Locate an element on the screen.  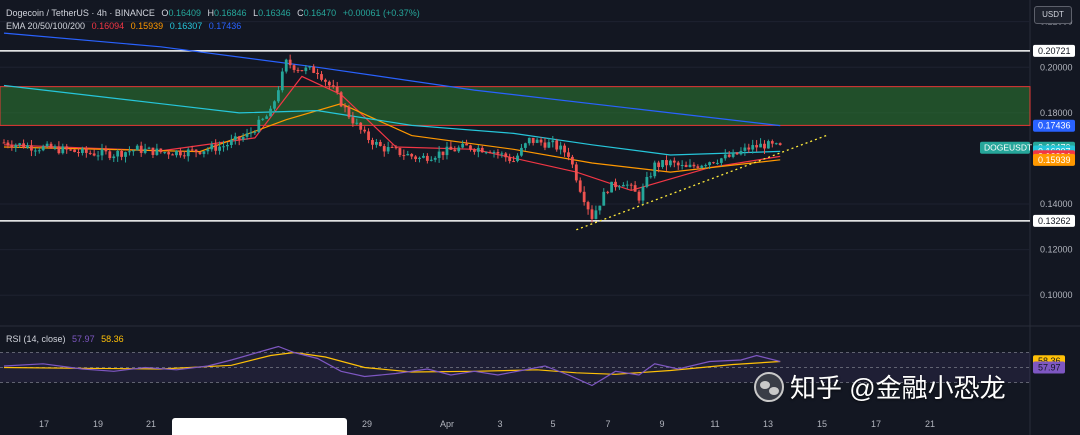
price-tick-label: 0.18000 is located at coordinates (1056, 113).